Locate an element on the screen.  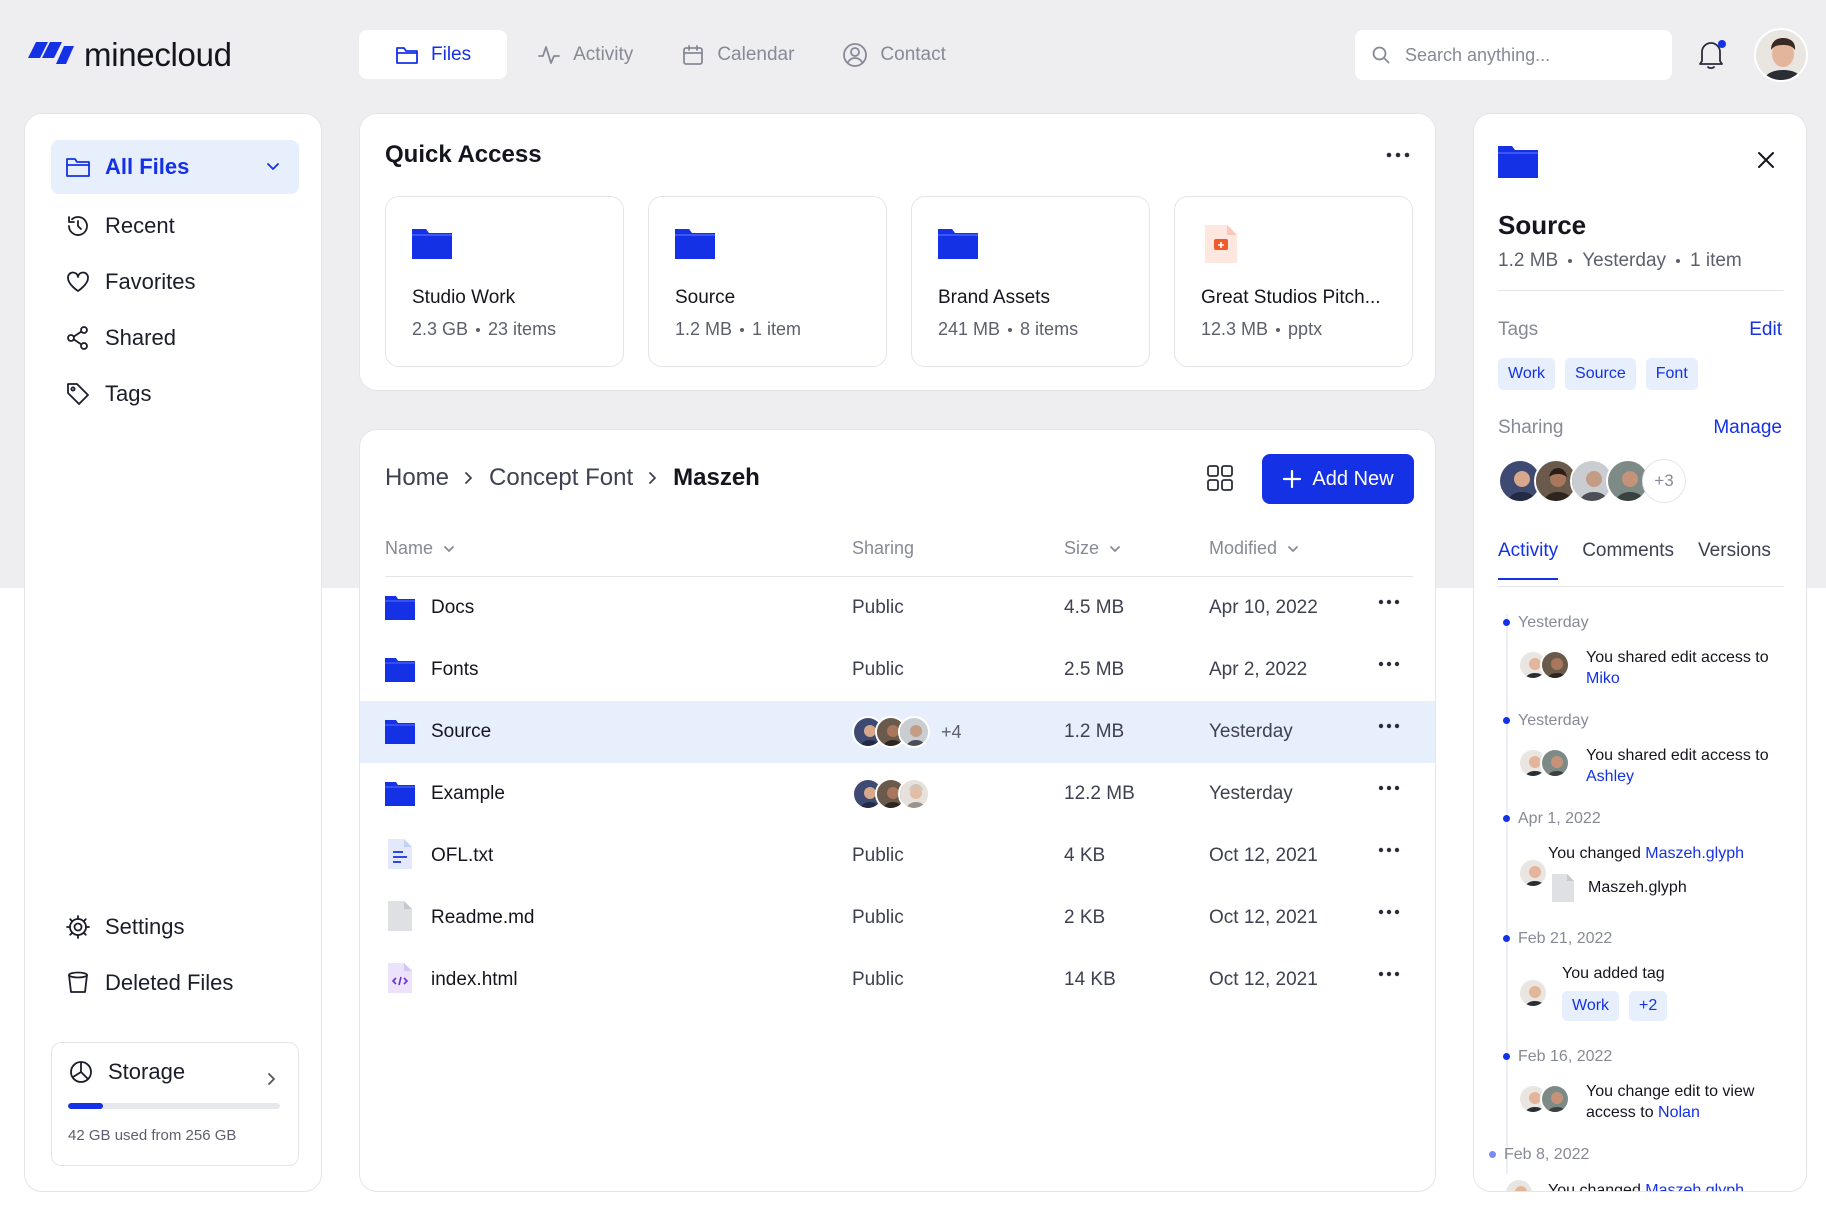
table-row-selected: Source +4 1.2 MB Yesterday is located at coordinates (897, 732).